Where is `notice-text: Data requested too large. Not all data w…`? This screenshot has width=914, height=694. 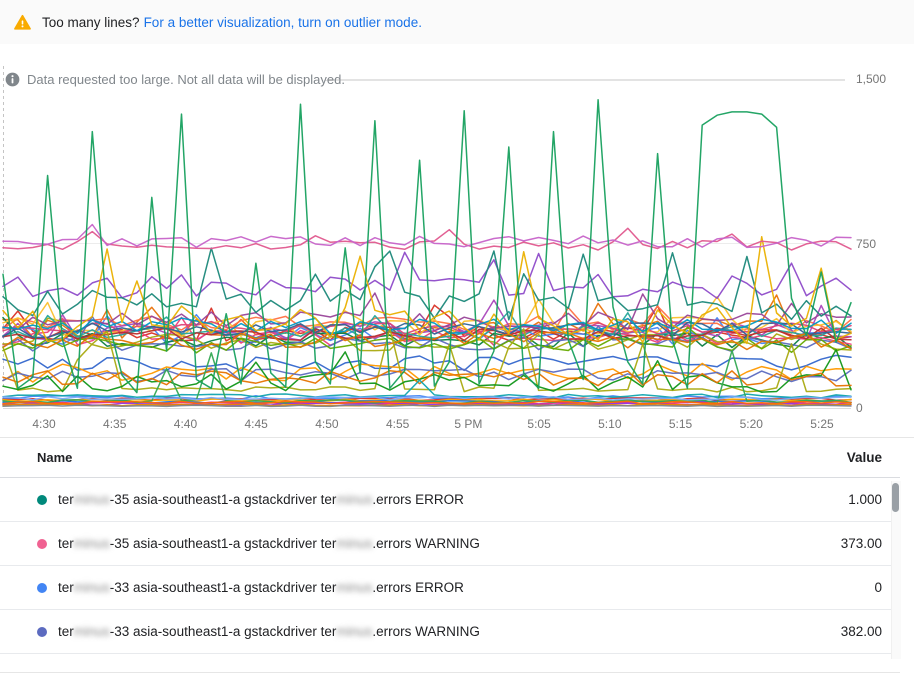 notice-text: Data requested too large. Not all data w… is located at coordinates (186, 79).